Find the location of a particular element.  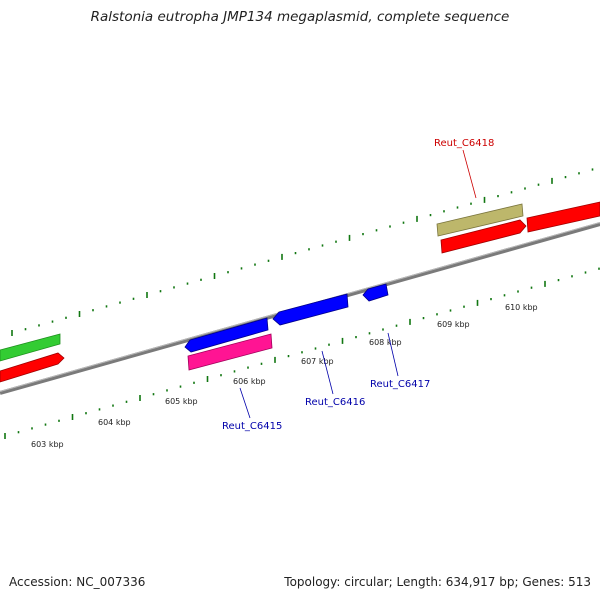

connector-reut-c6416 is located at coordinates (327, 372).